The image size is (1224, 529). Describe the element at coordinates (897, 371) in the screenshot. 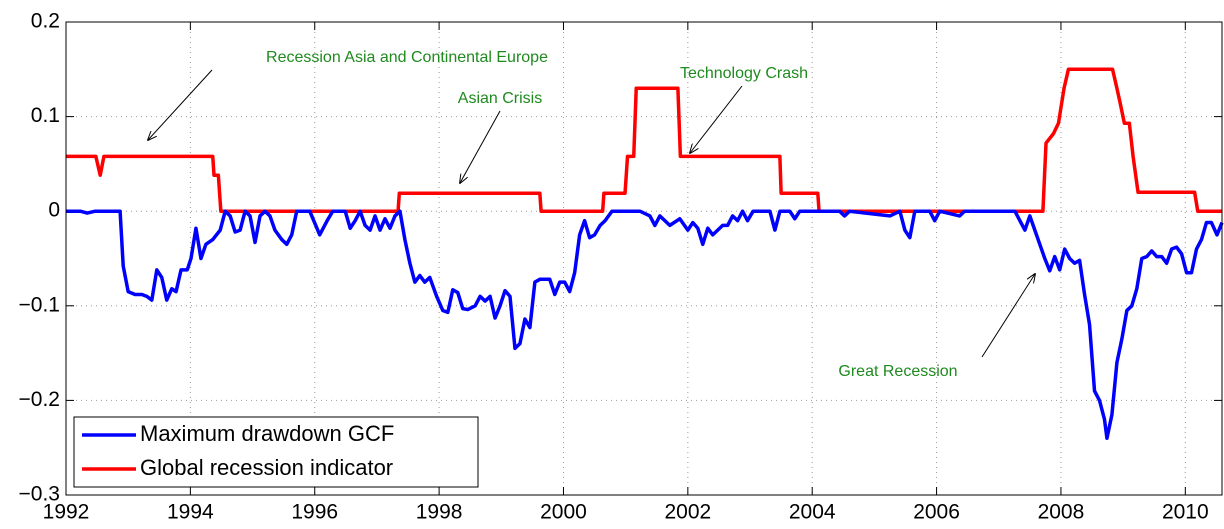

I see `annotation: Great Recession` at that location.